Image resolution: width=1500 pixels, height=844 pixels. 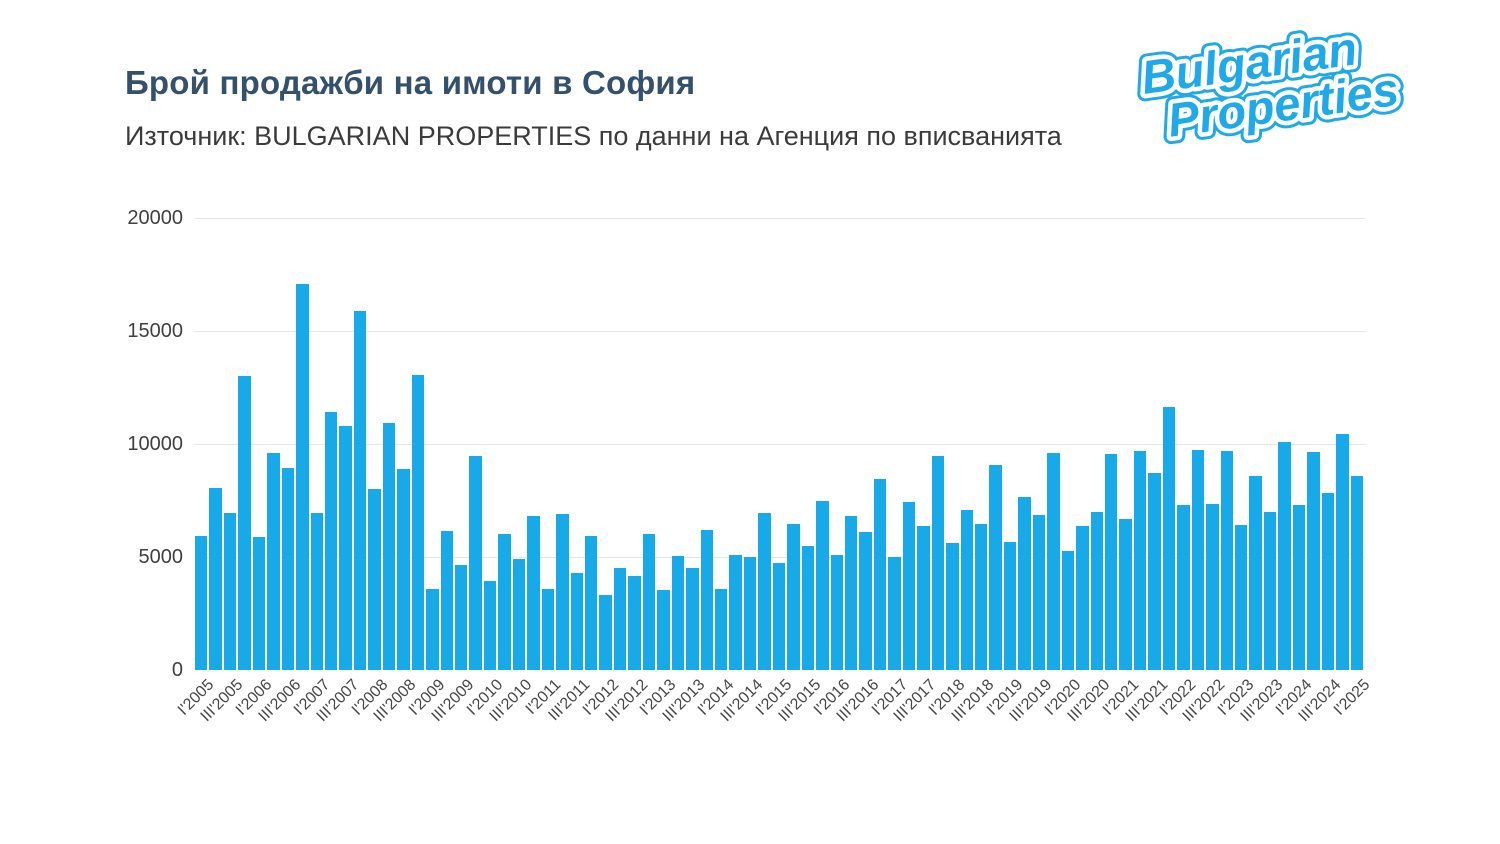 I want to click on y-axis-tick-label: 10000, so click(x=155, y=444).